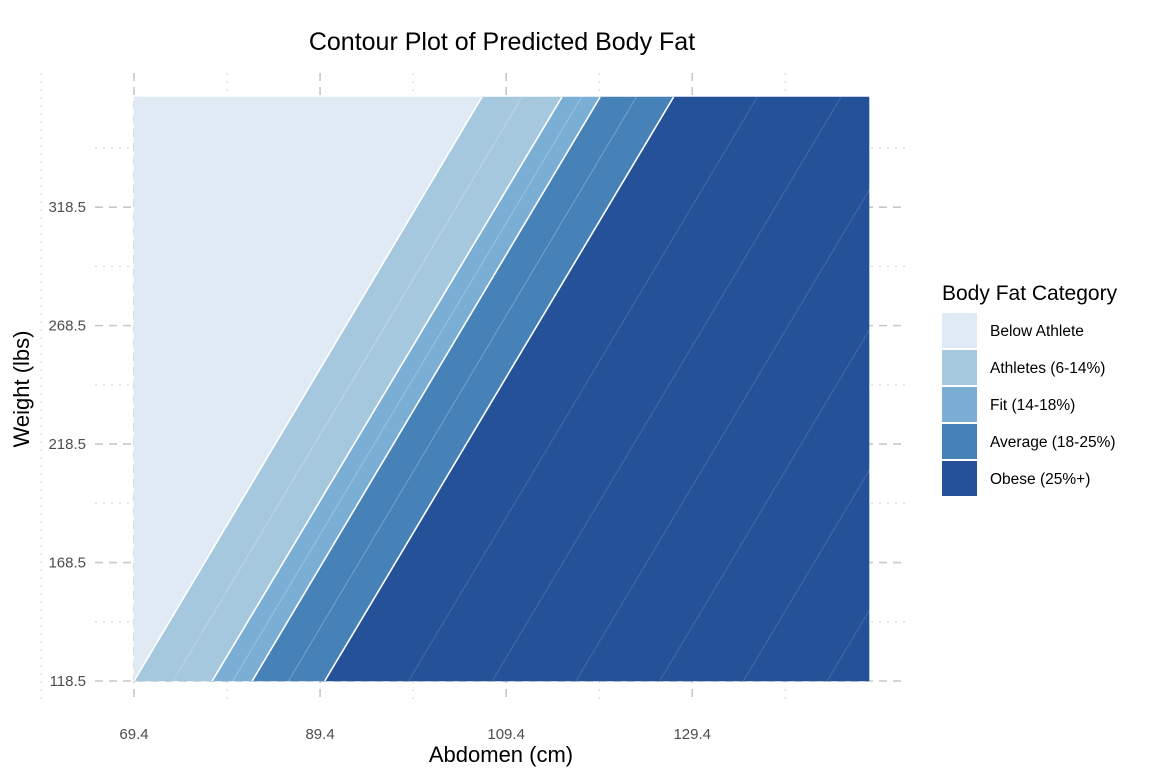 This screenshot has width=1166, height=778. I want to click on x-axis-title: Abdomen (cm), so click(501, 754).